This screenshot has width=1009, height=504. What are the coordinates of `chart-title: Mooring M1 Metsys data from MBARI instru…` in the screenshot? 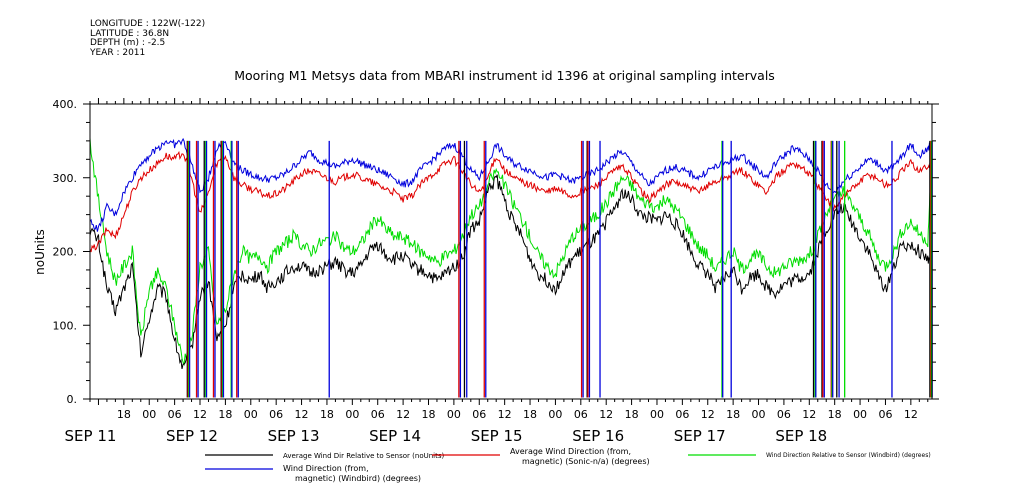 It's located at (504, 75).